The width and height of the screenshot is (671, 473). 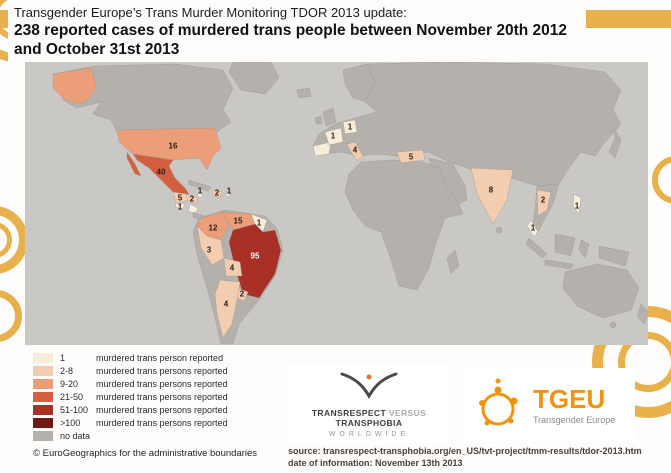 What do you see at coordinates (350, 127) in the screenshot?
I see `map-marker-germany: 1` at bounding box center [350, 127].